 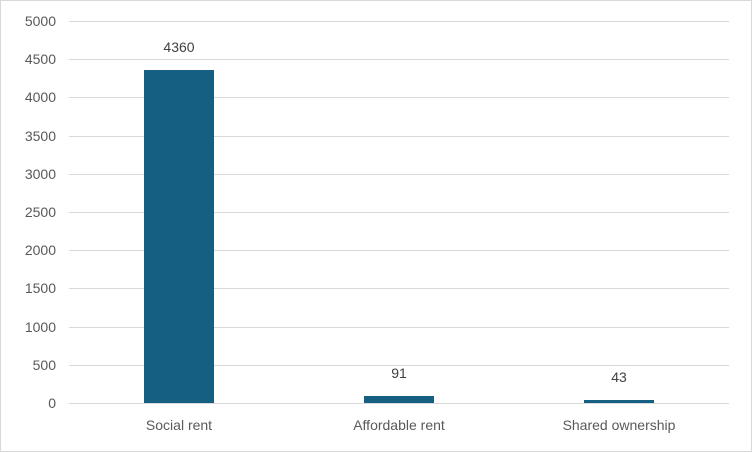 I want to click on category-label: Affordable rent, so click(x=399, y=425).